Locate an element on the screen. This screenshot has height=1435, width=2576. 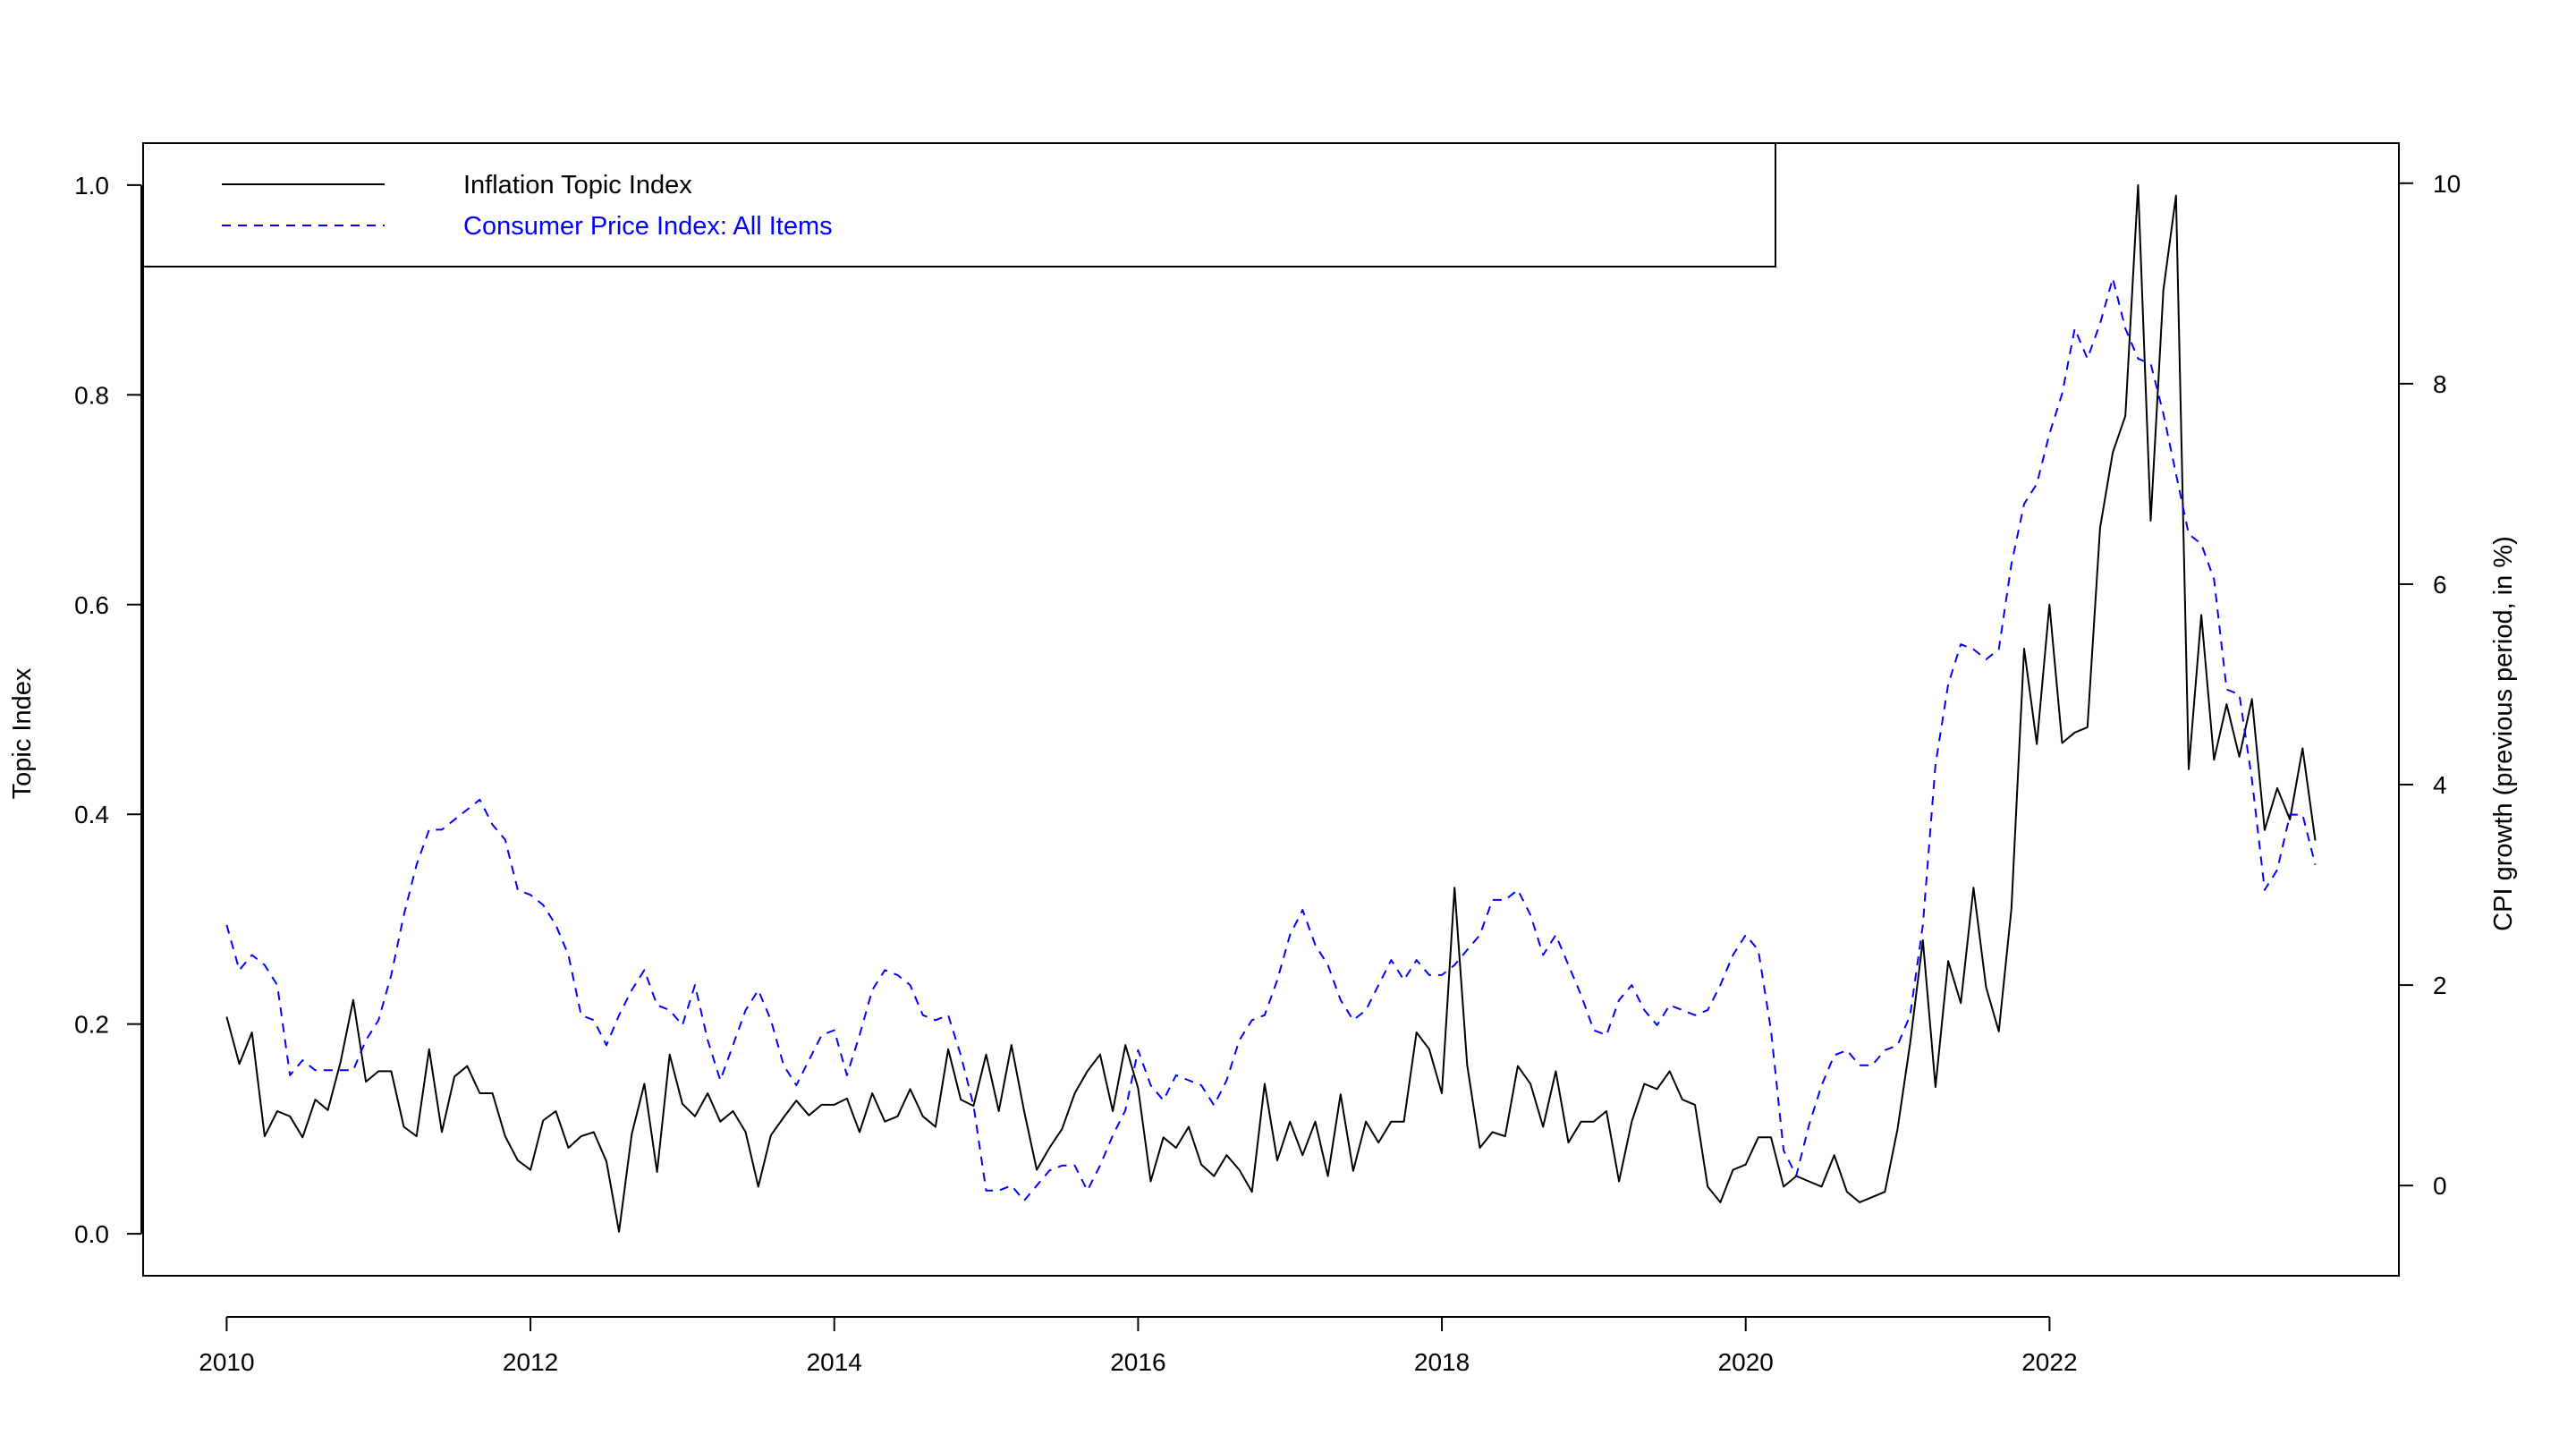
y-axis-right: 0 2 4 6 8 10 is located at coordinates (2429, 685).